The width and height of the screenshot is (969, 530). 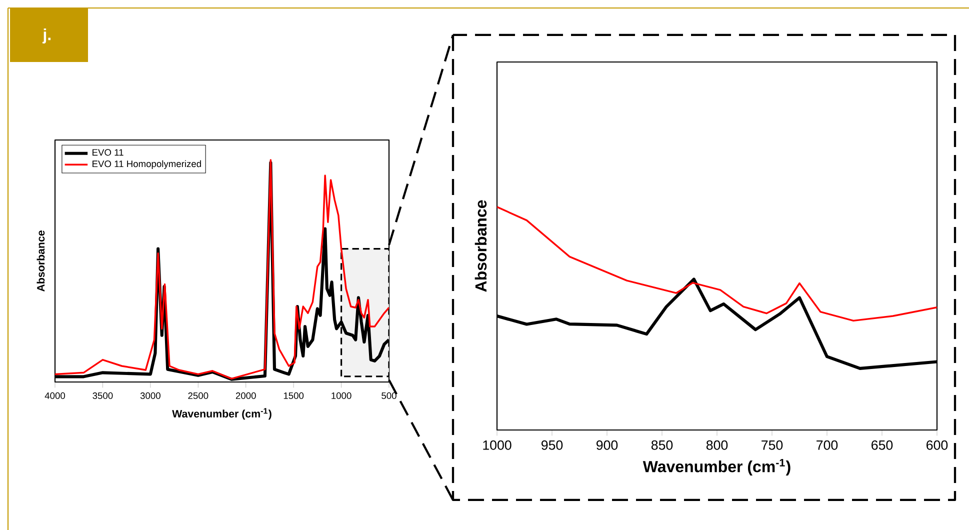 I want to click on x-tick-label: 700, so click(x=827, y=445).